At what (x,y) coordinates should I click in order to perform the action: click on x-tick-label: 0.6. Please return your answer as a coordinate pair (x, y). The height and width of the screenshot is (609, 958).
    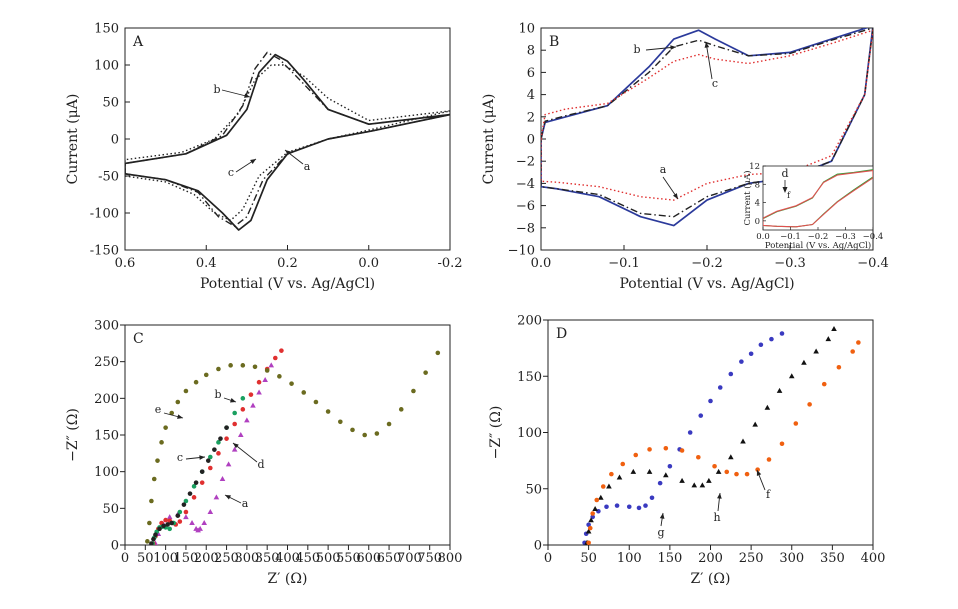
    Looking at the image, I should click on (125, 263).